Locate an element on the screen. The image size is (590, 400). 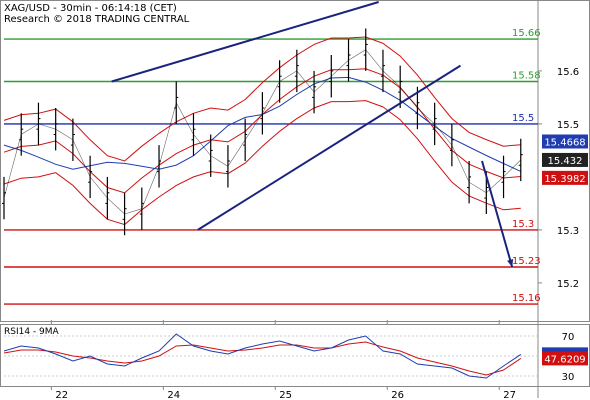
rsi-ma-line is located at coordinates (262, 358).